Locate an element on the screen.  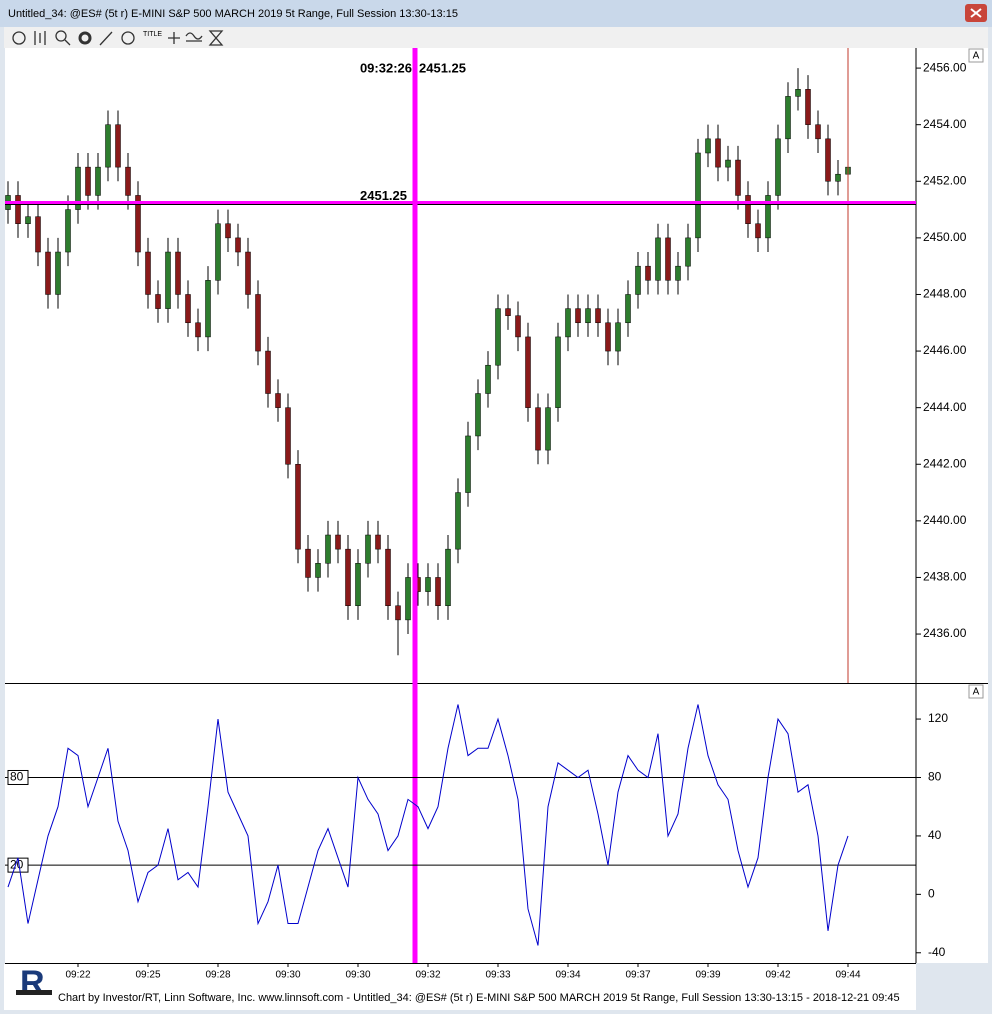
hourglass-icon is located at coordinates (216, 38).